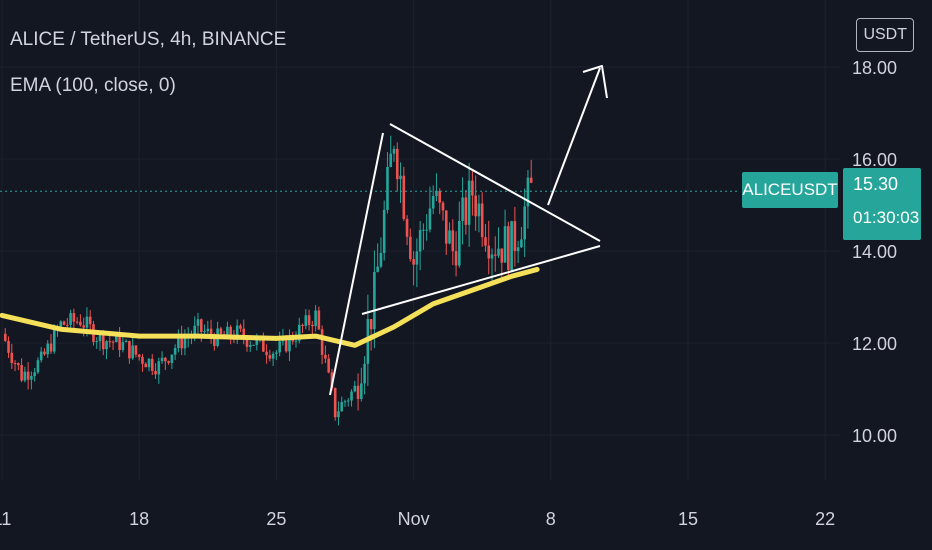 Image resolution: width=932 pixels, height=550 pixels. Describe the element at coordinates (414, 519) in the screenshot. I see `x-tick-label: Nov` at that location.